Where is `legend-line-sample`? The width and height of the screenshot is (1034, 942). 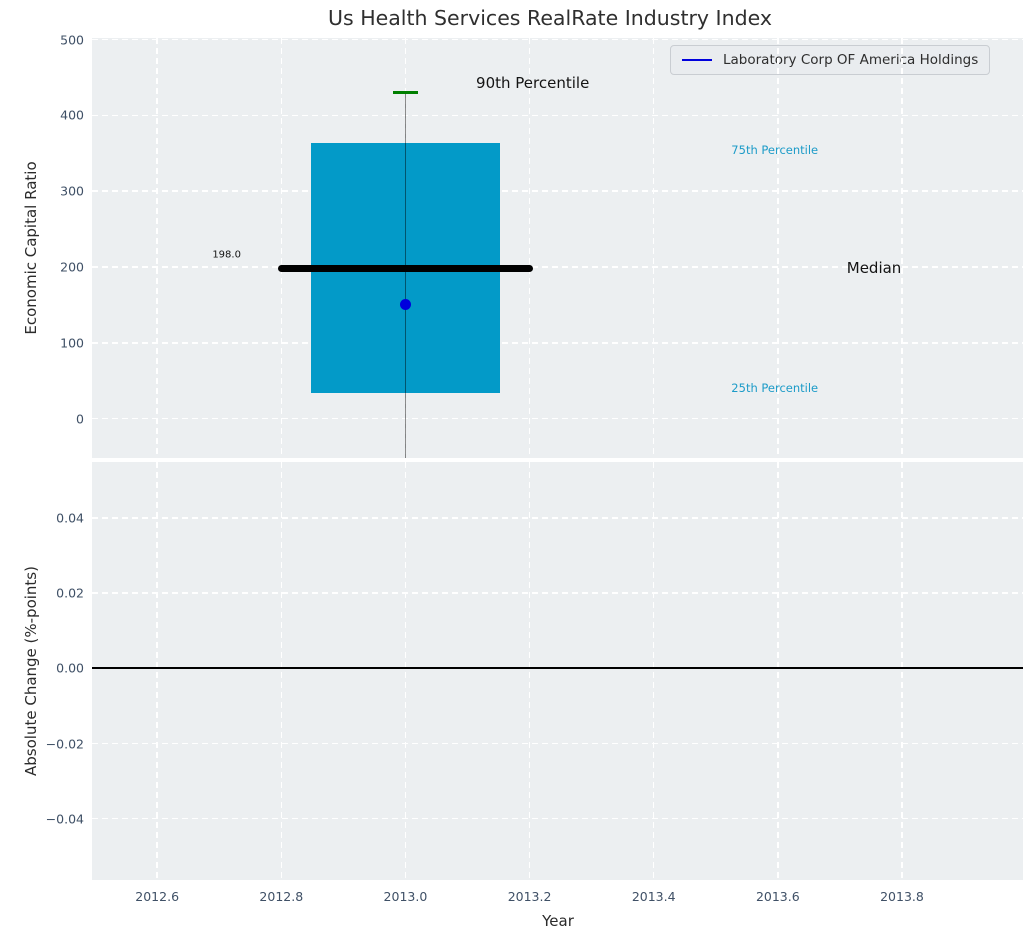 legend-line-sample is located at coordinates (697, 60).